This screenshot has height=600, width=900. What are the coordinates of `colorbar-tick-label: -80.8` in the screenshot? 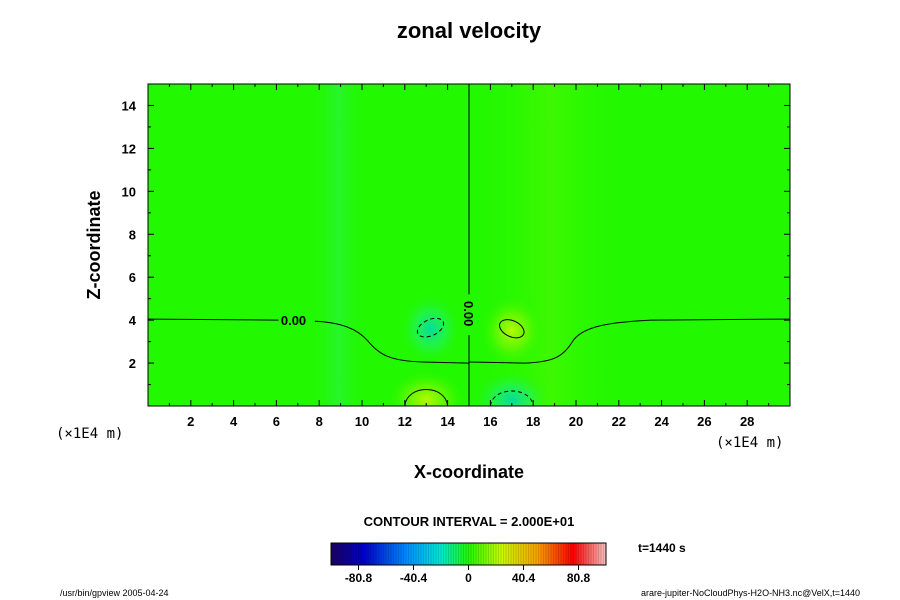 It's located at (359, 578).